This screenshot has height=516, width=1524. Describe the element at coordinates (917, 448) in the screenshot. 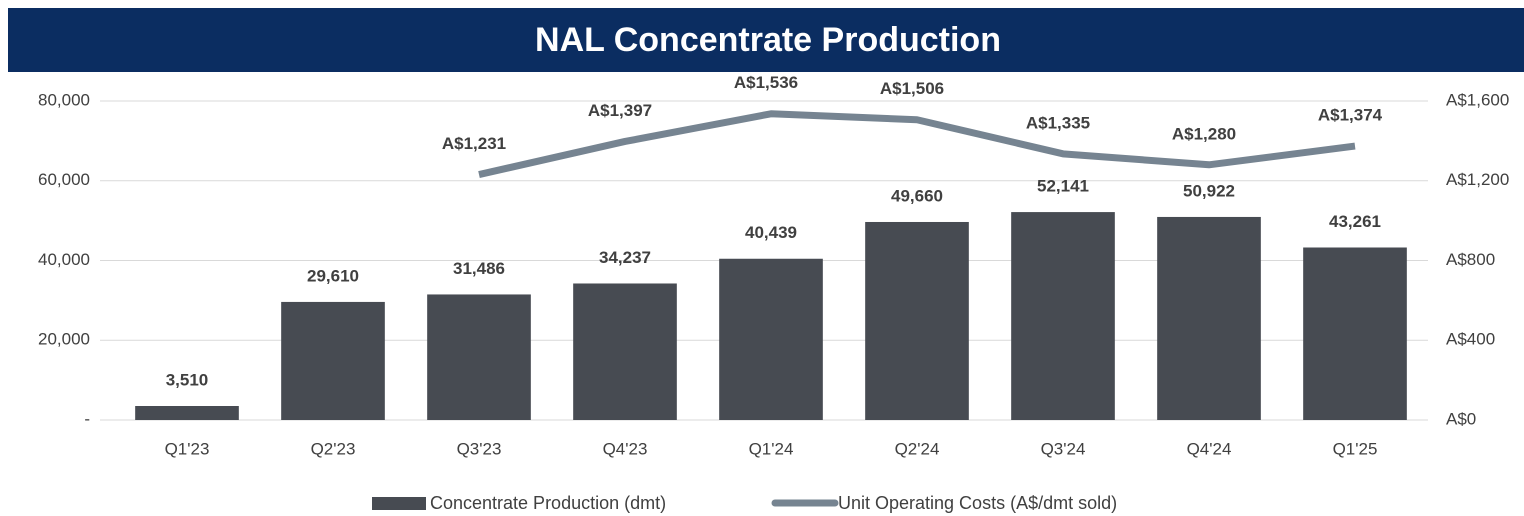

I see `x-tick-label: Q2'24` at that location.